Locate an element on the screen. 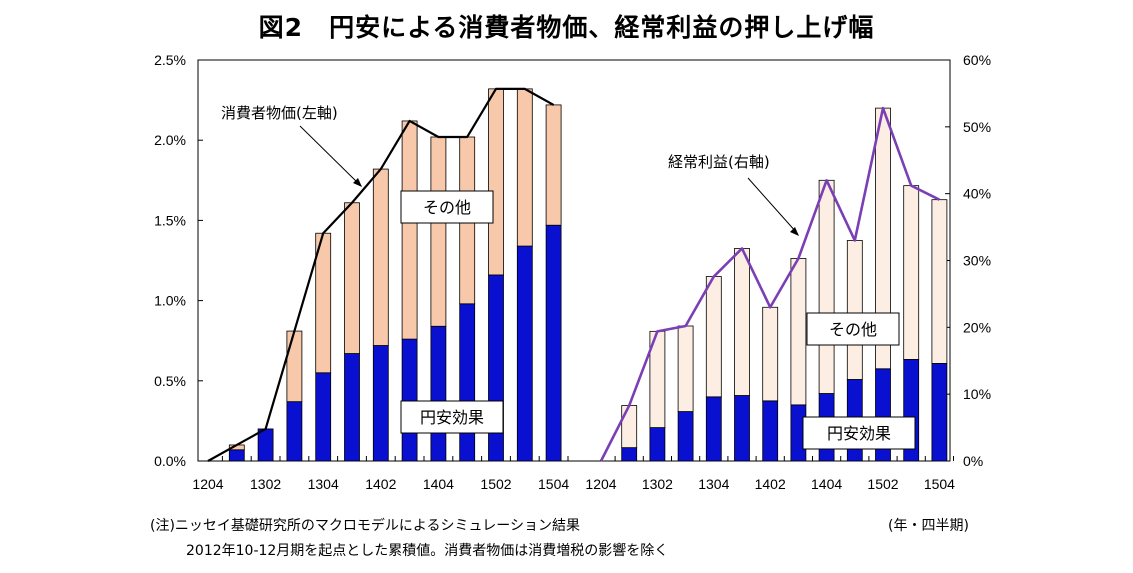  left-tick-label: 1.0% is located at coordinates (170, 301).